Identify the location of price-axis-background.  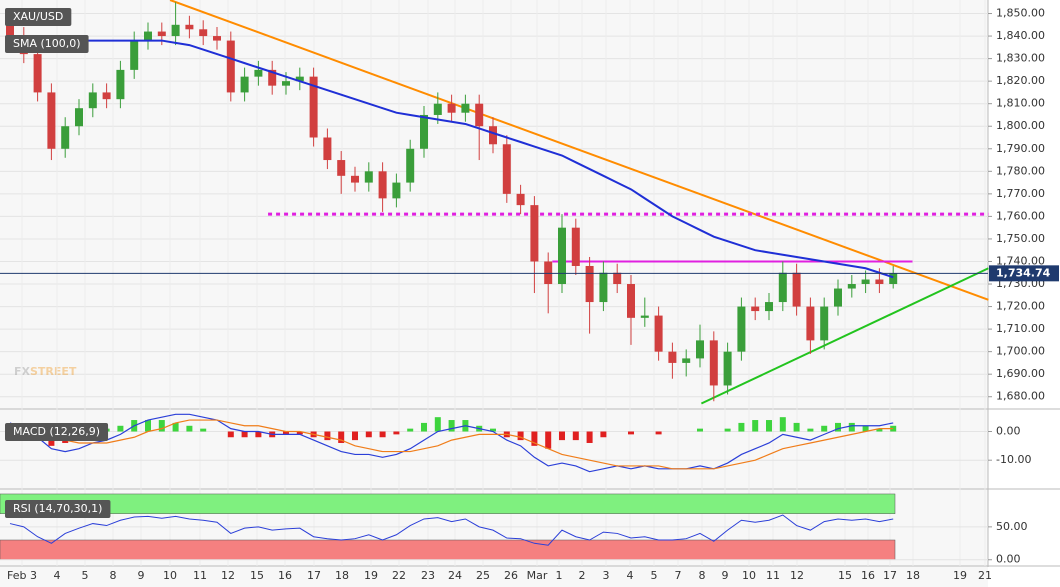
(1024, 293).